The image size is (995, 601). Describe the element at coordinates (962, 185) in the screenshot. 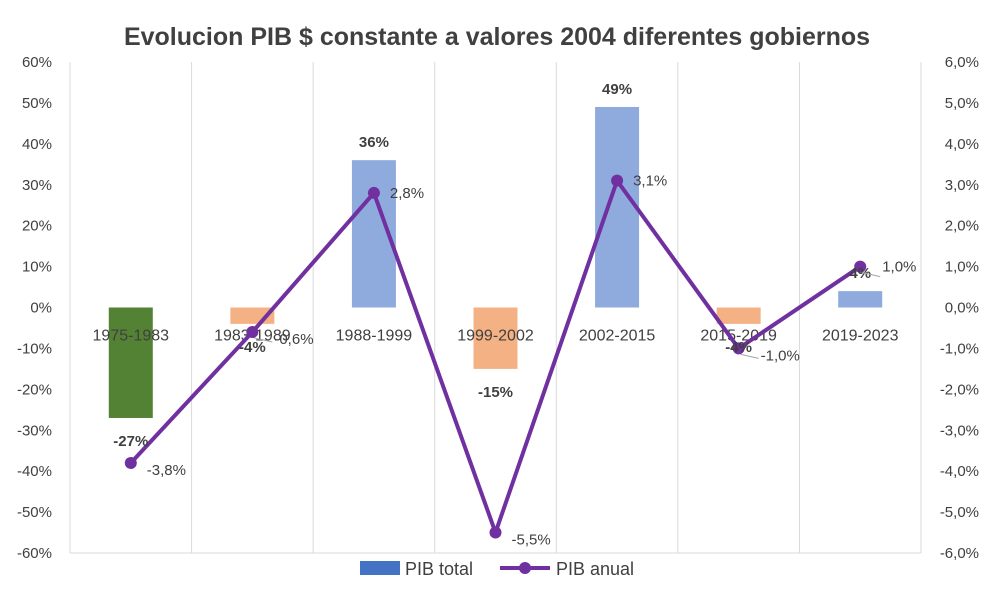

I see `y-right-tick-label: 3,0%` at that location.